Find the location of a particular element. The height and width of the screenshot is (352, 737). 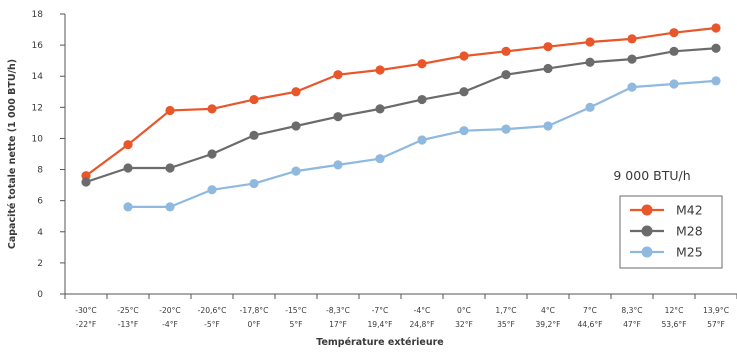

x-tick-label-fahrenheit: 32°F is located at coordinates (464, 324).